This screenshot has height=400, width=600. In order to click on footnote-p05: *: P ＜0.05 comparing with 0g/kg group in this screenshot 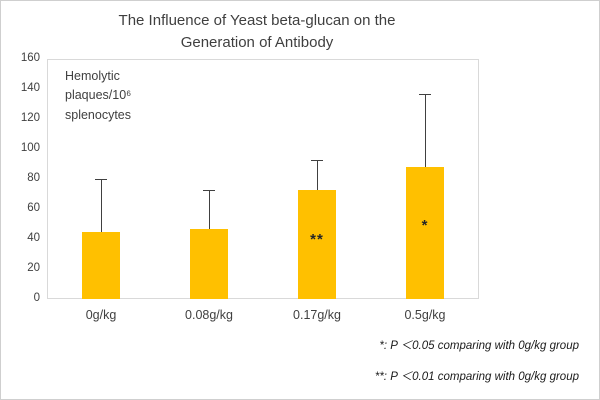, I will do `click(479, 346)`.